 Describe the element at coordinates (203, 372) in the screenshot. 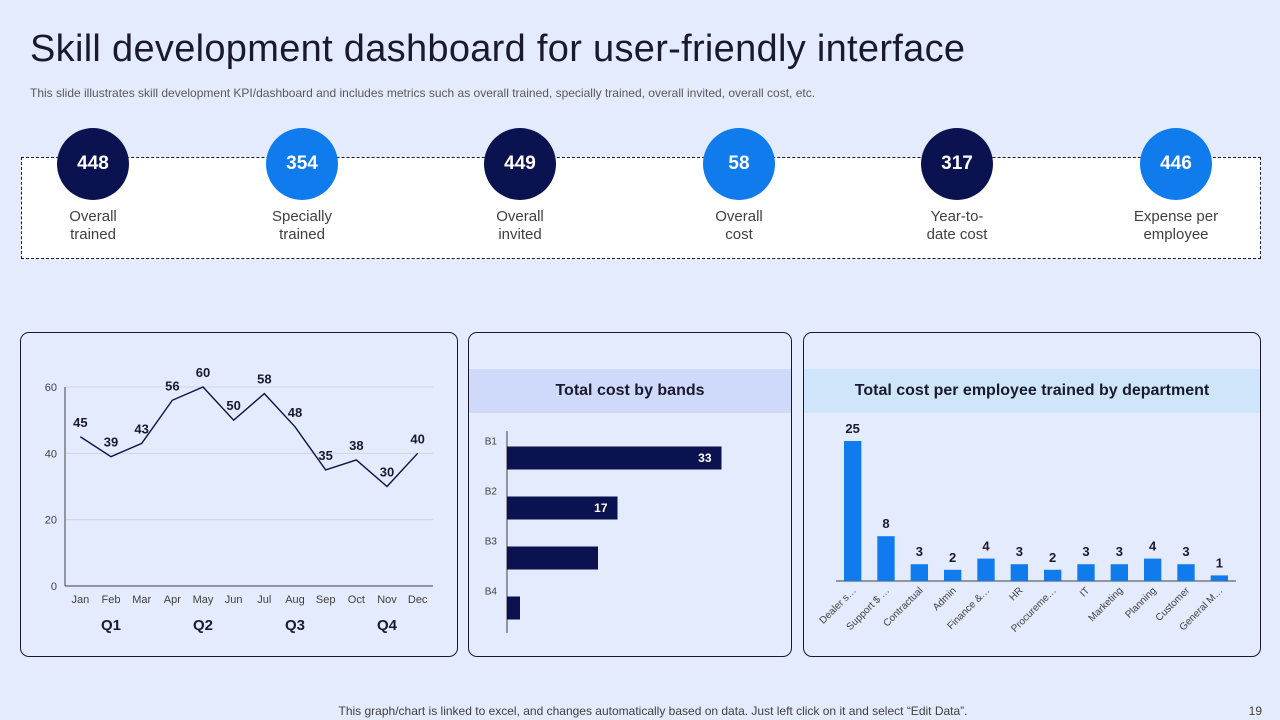

I see `data-label: 60` at that location.